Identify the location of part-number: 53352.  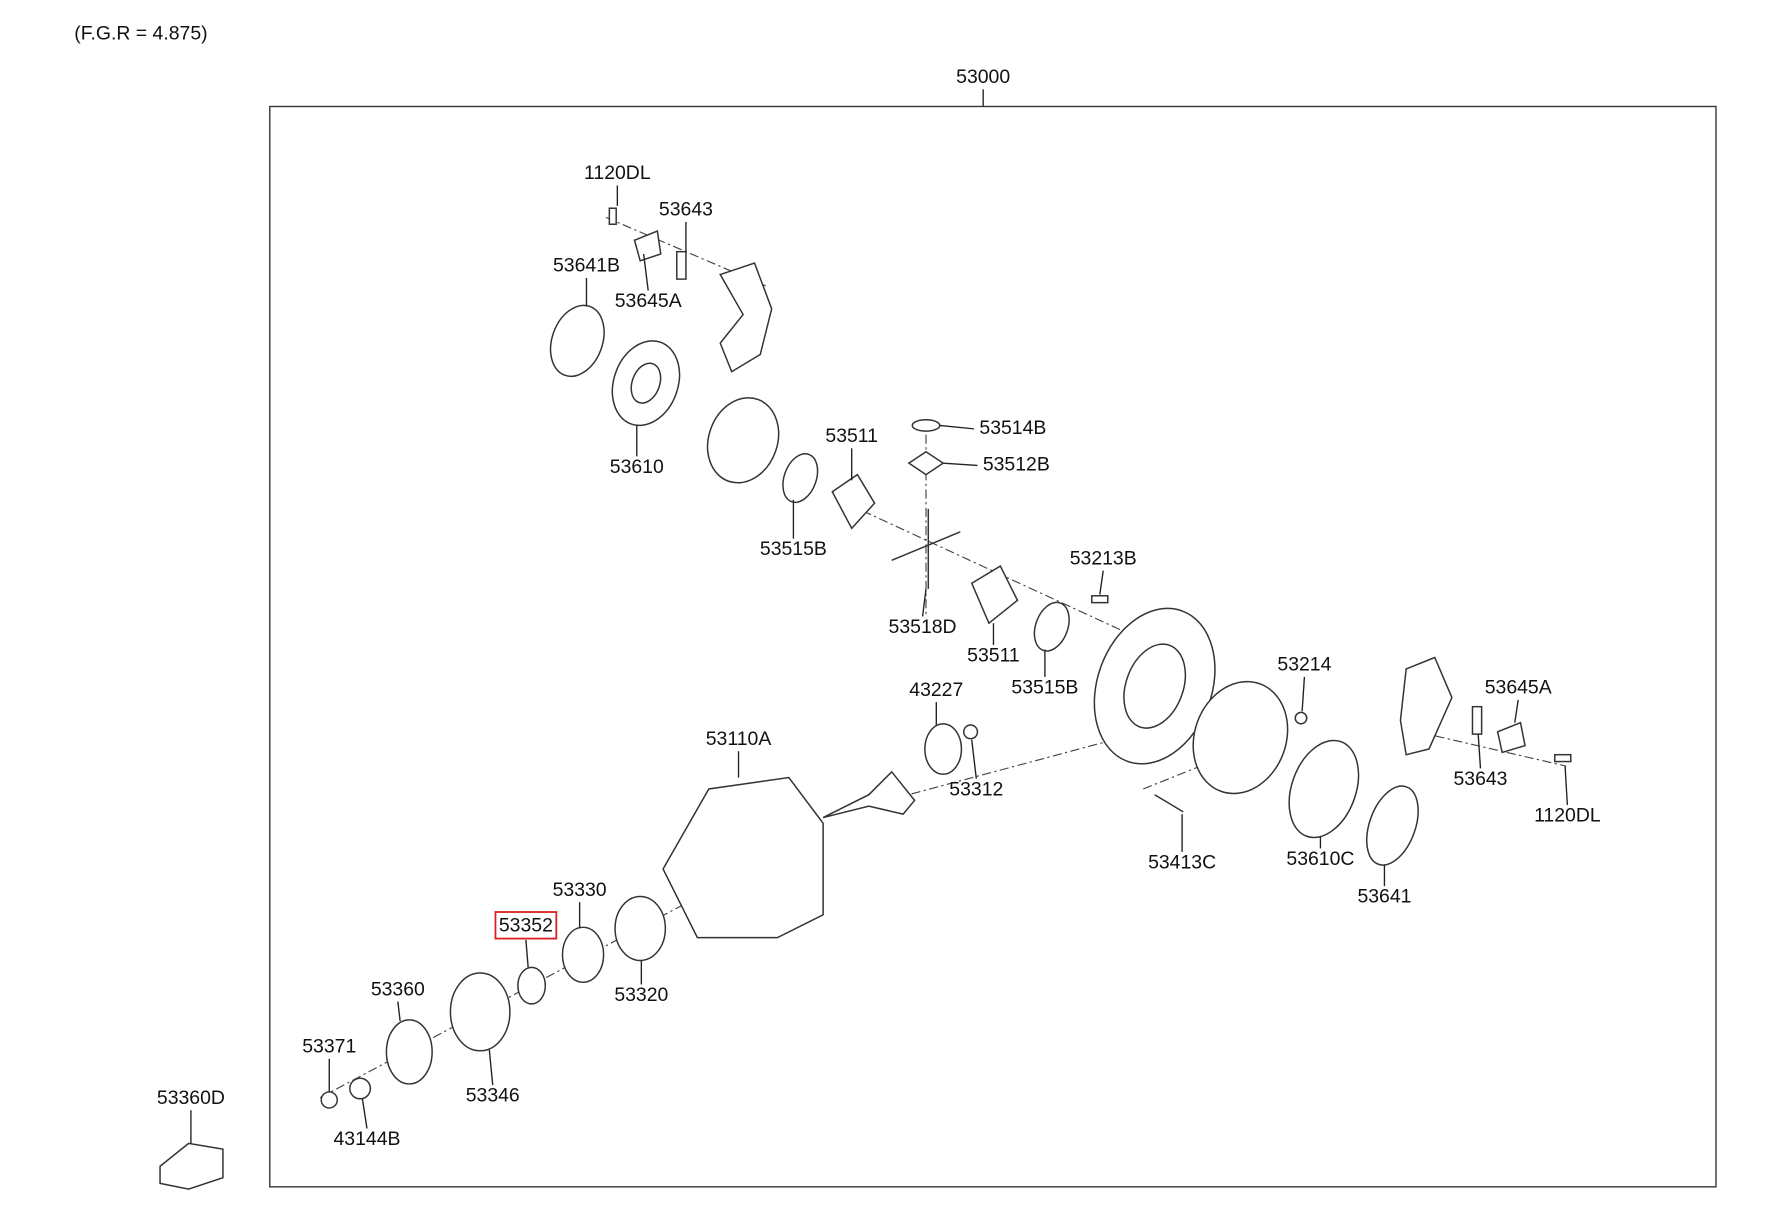
(526, 925).